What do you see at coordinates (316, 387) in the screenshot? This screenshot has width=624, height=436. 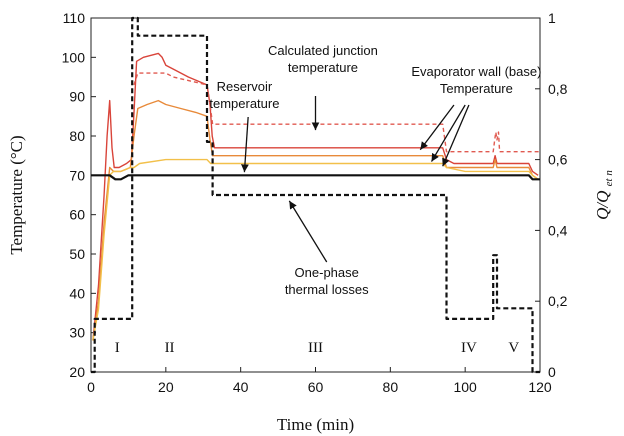 I see `x-tick-label: 60` at bounding box center [316, 387].